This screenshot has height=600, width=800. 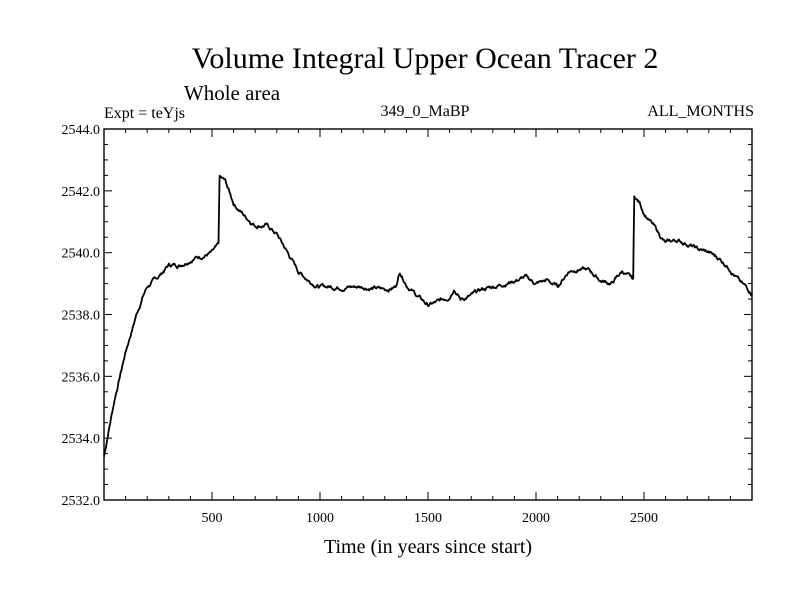 I want to click on x-tick-label: 2500, so click(x=644, y=518).